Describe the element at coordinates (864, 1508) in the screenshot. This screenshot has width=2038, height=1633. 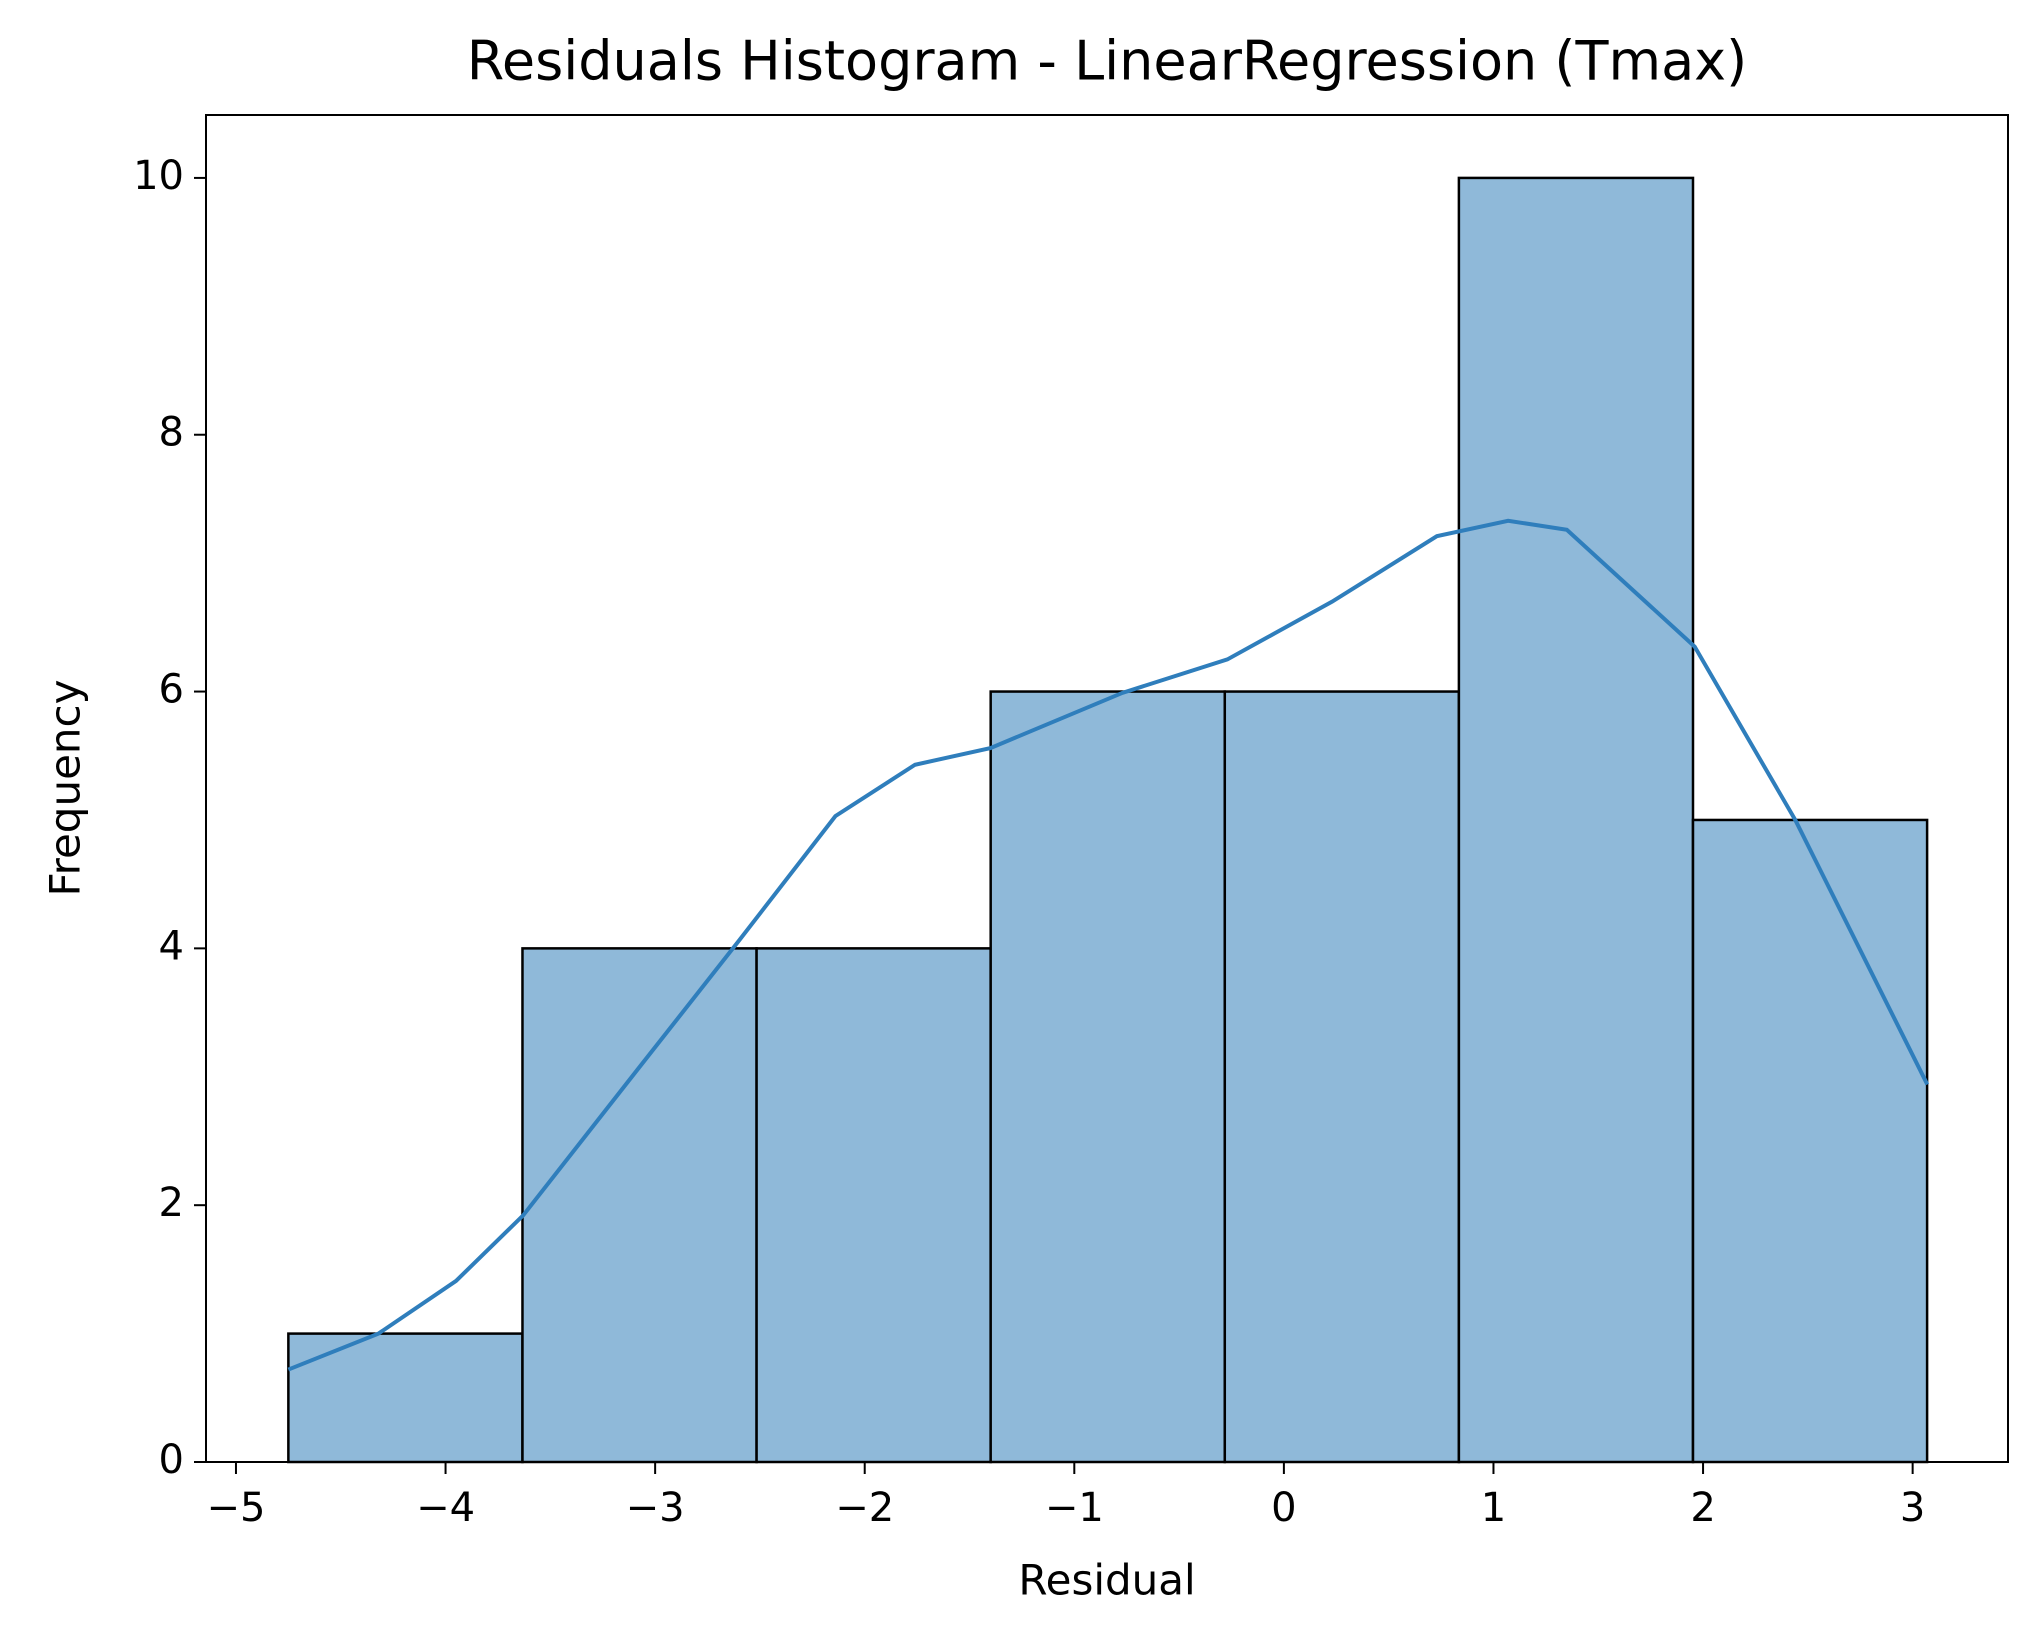
I see `x-tick-label: −2` at that location.